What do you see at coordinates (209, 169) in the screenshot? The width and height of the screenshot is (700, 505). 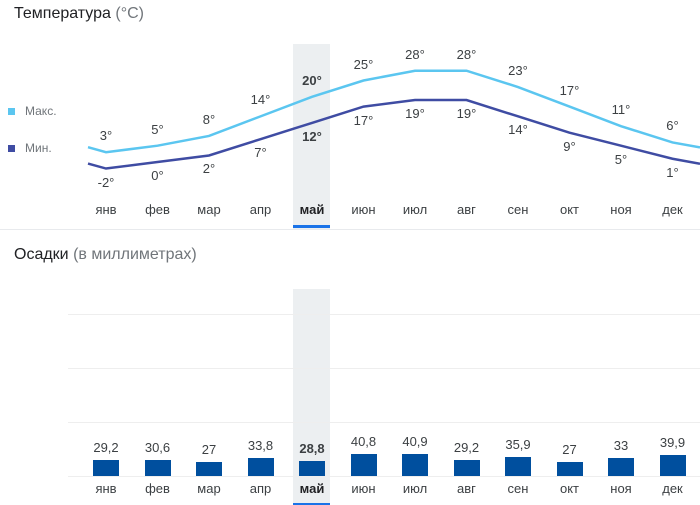 I see `temp-min-label: 2°` at bounding box center [209, 169].